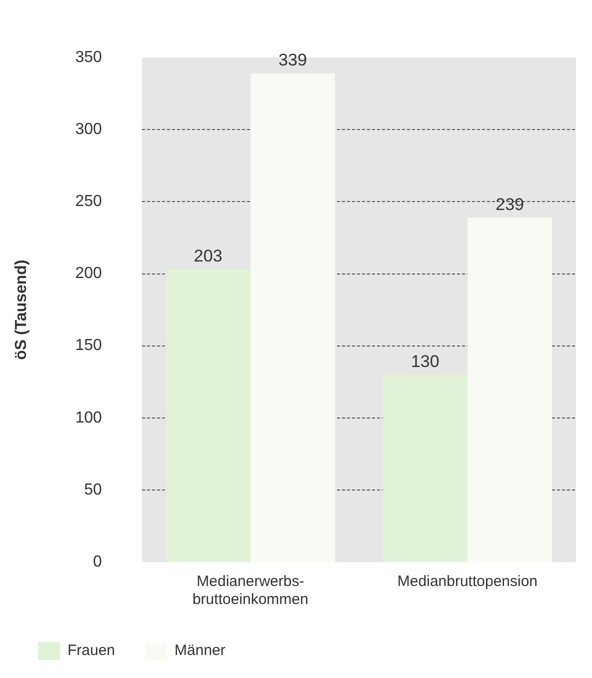  I want to click on y-axis-title: öS (Tausend), so click(21, 310).